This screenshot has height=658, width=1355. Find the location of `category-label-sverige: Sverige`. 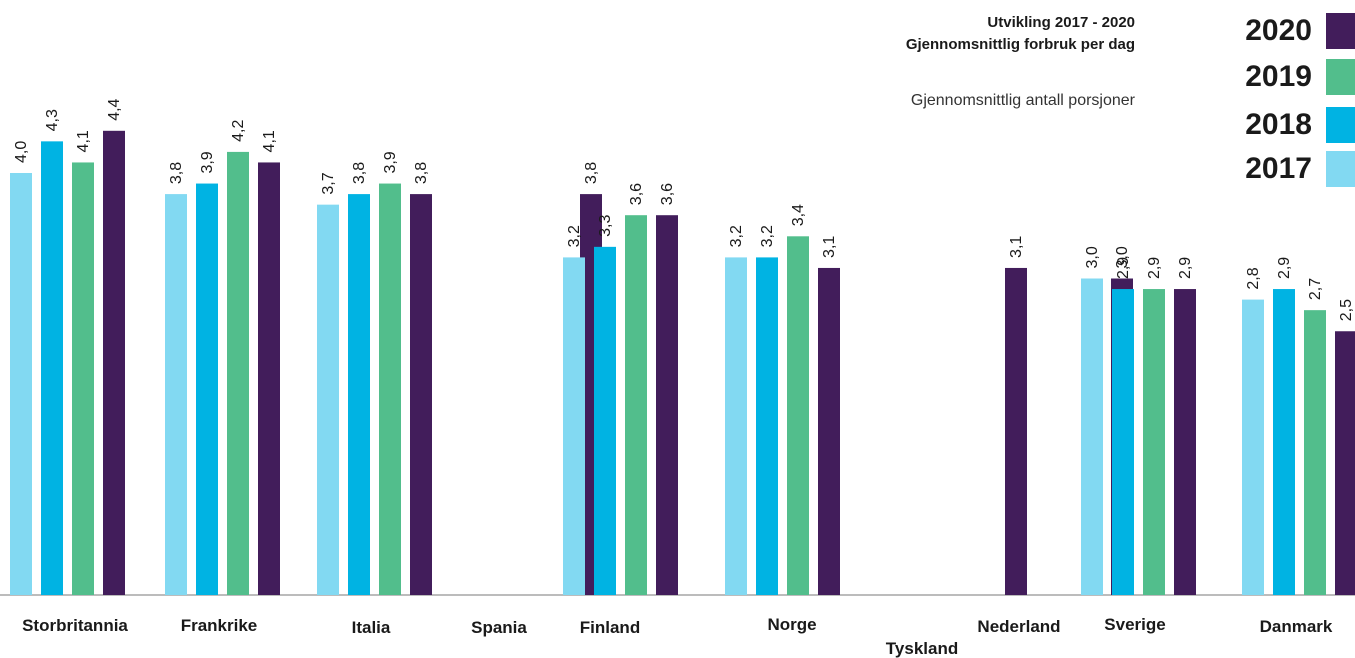

category-label-sverige: Sverige is located at coordinates (1134, 624).